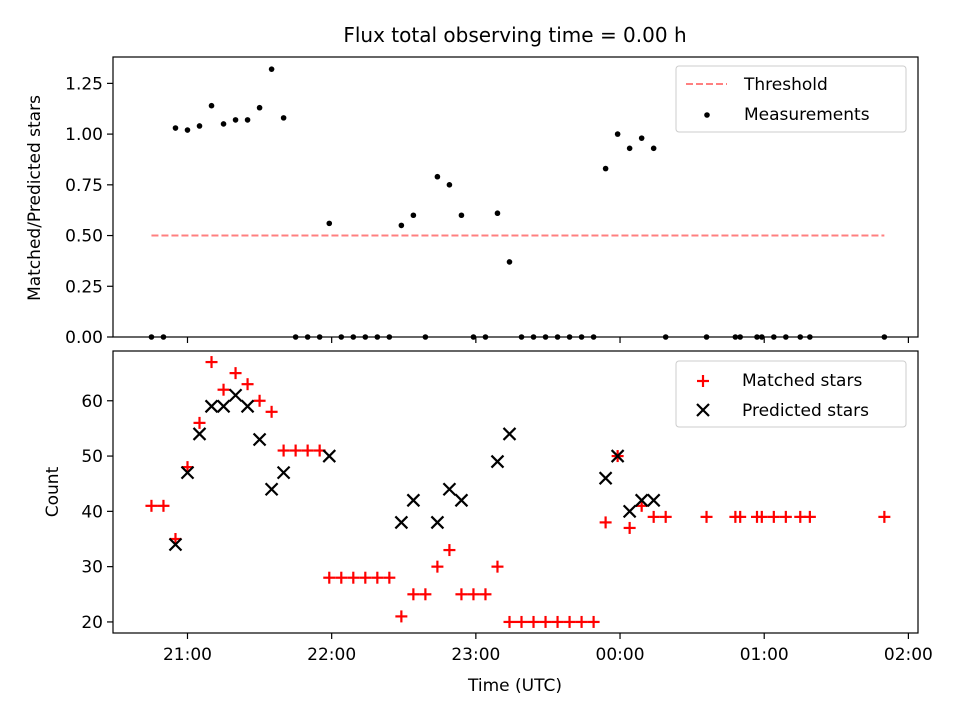 The image size is (960, 720). Describe the element at coordinates (707, 115) in the screenshot. I see `legend-measurements-swatch` at that location.